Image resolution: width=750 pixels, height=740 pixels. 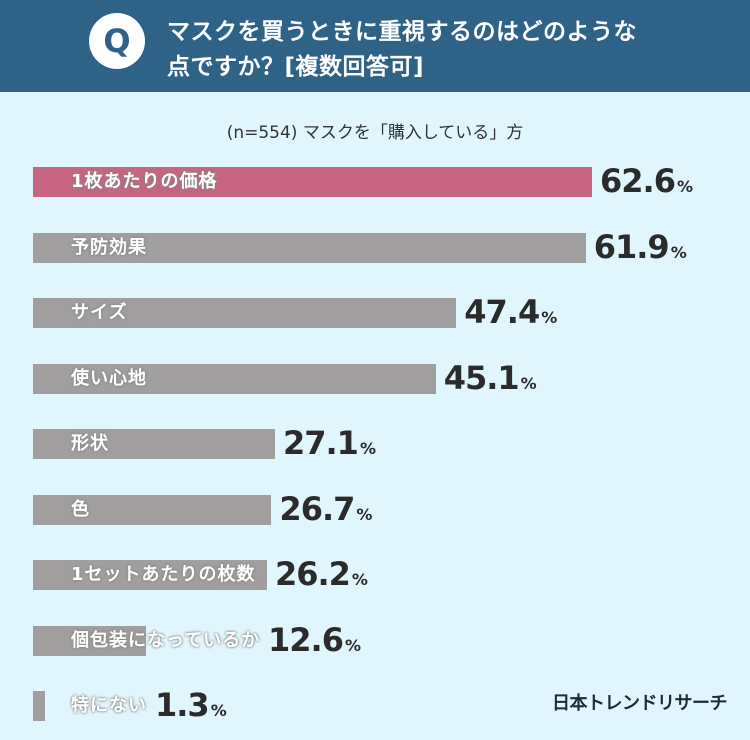 What do you see at coordinates (144, 181) in the screenshot?
I see `category-label-1: 1枚あたりの価格` at bounding box center [144, 181].